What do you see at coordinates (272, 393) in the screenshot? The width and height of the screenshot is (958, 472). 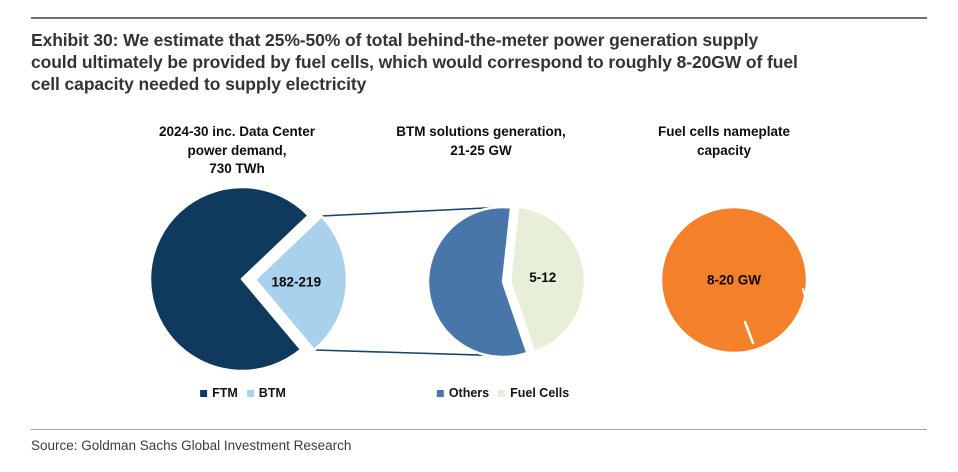 I see `legend-label-btm: BTM` at bounding box center [272, 393].